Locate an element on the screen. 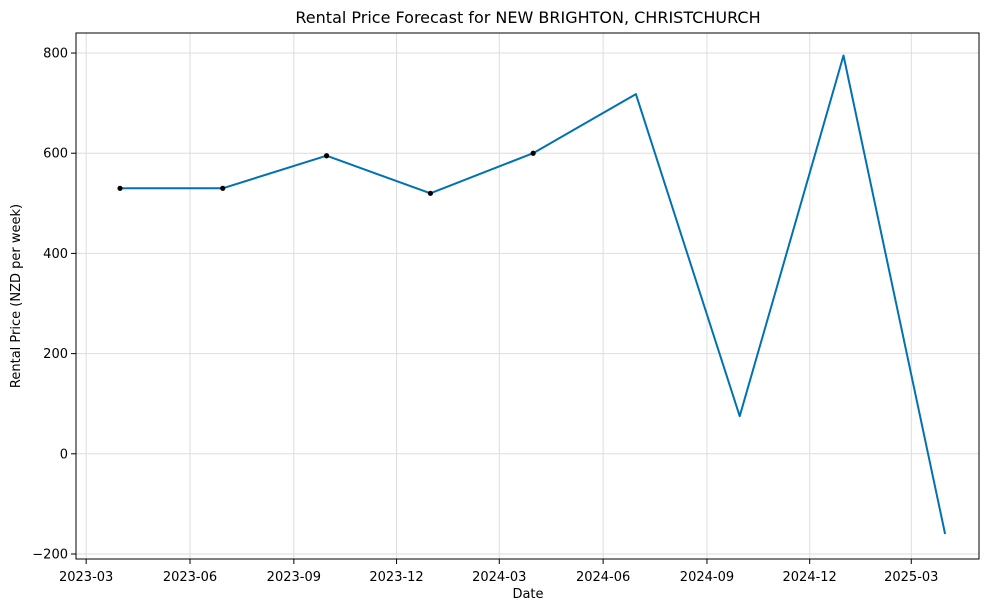 Image resolution: width=989 pixels, height=616 pixels. y-tick-label: 0 is located at coordinates (64, 454).